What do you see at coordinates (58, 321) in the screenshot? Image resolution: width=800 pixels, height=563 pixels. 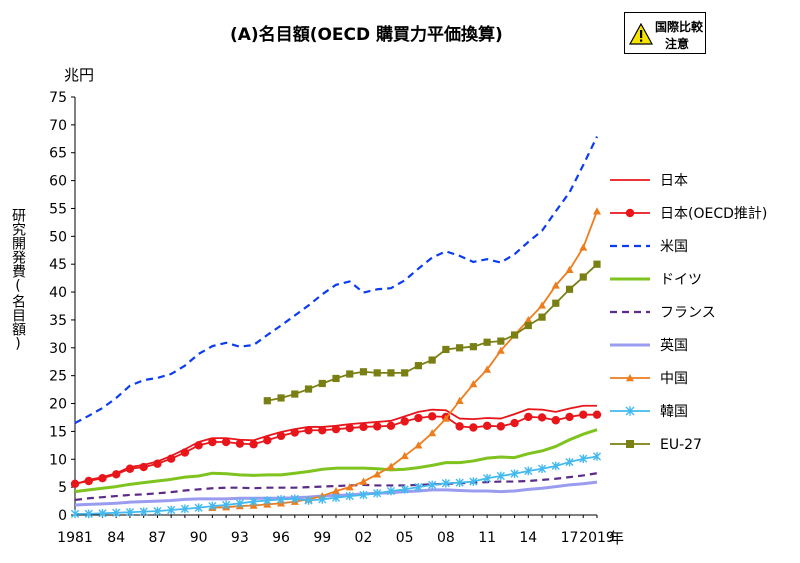 I see `y-tick-label: 35` at bounding box center [58, 321].